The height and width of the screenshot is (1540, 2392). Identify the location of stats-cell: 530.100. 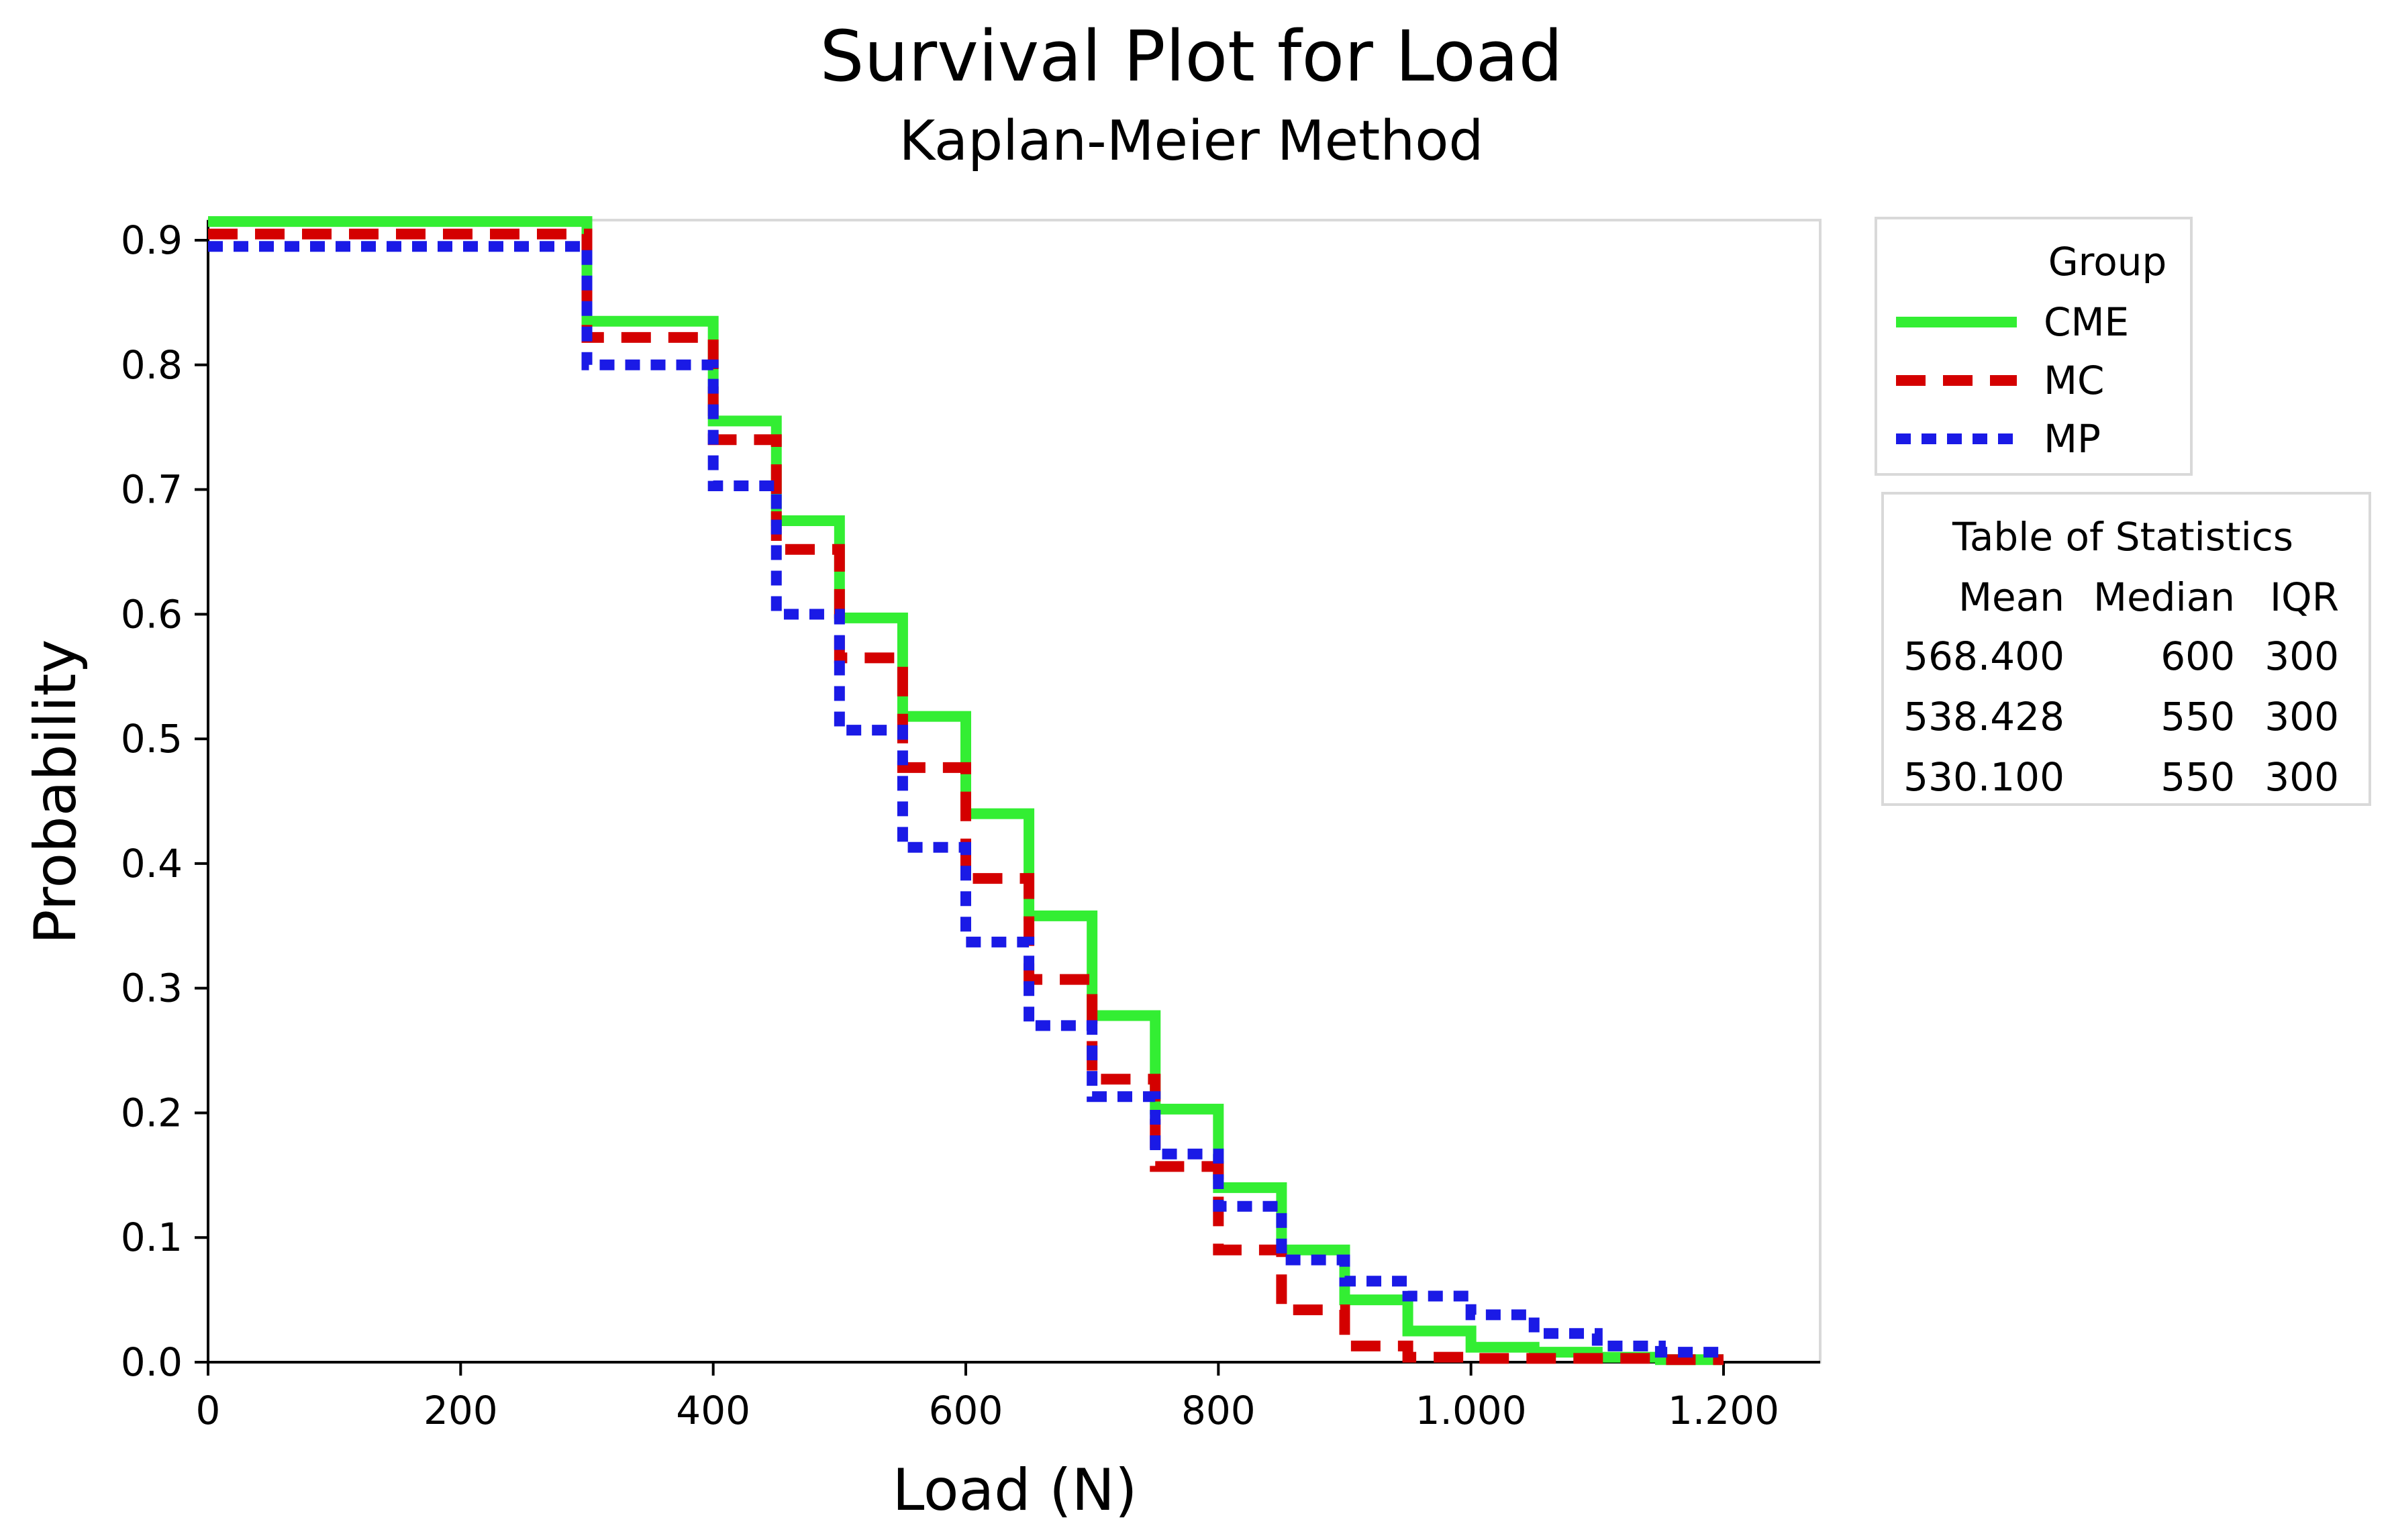
(1984, 777).